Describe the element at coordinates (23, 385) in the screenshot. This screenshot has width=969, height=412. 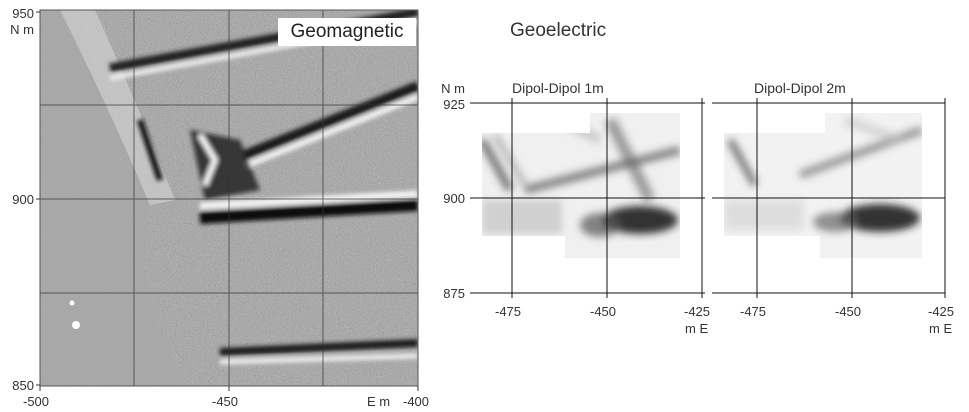
I see `geomagnetic-y-tick-850: 850` at that location.